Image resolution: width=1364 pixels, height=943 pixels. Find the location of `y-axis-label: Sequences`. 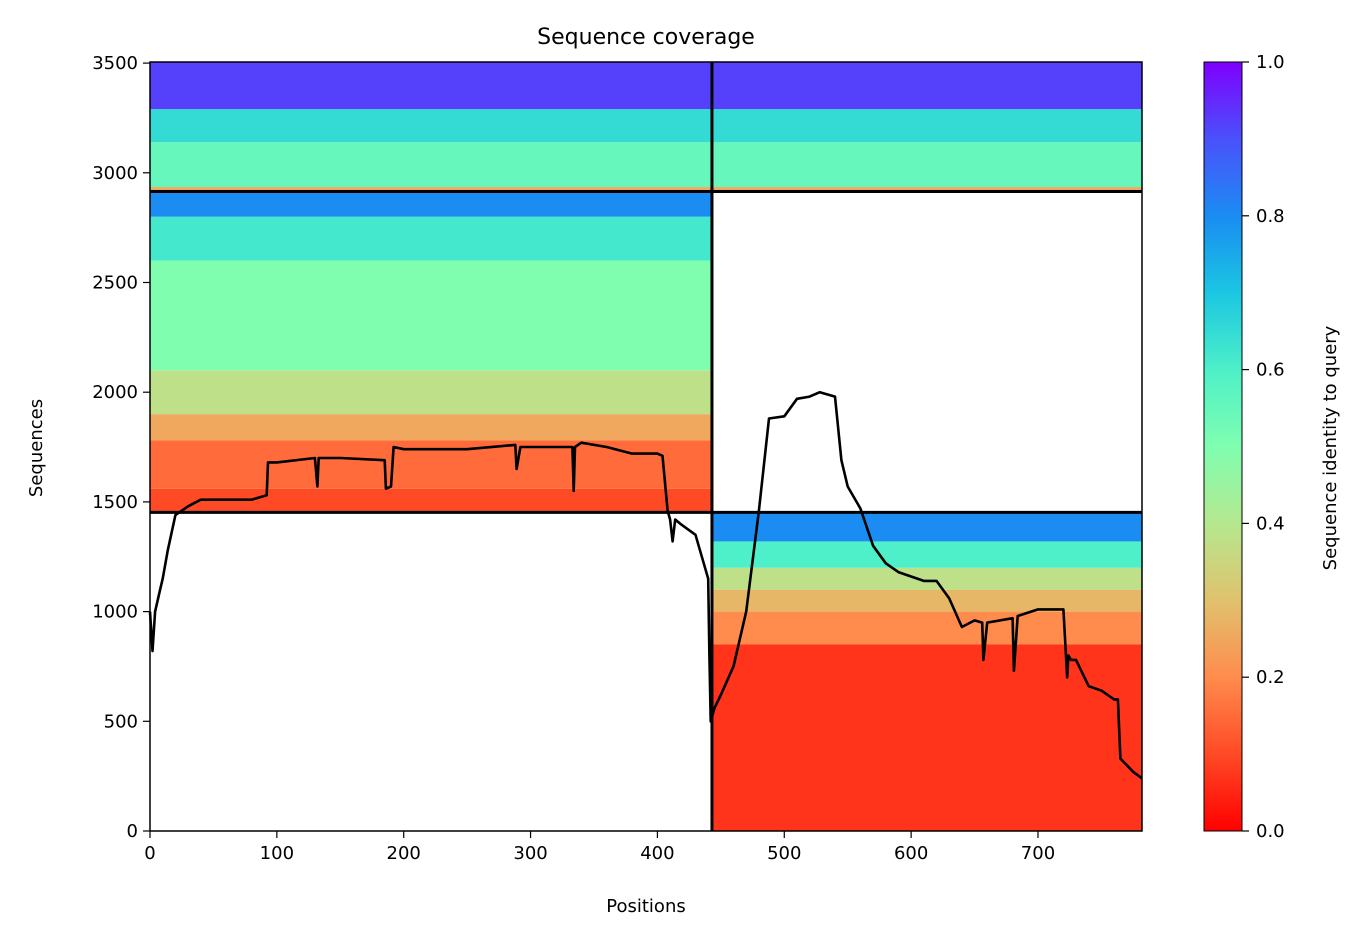

y-axis-label: Sequences is located at coordinates (36, 448).